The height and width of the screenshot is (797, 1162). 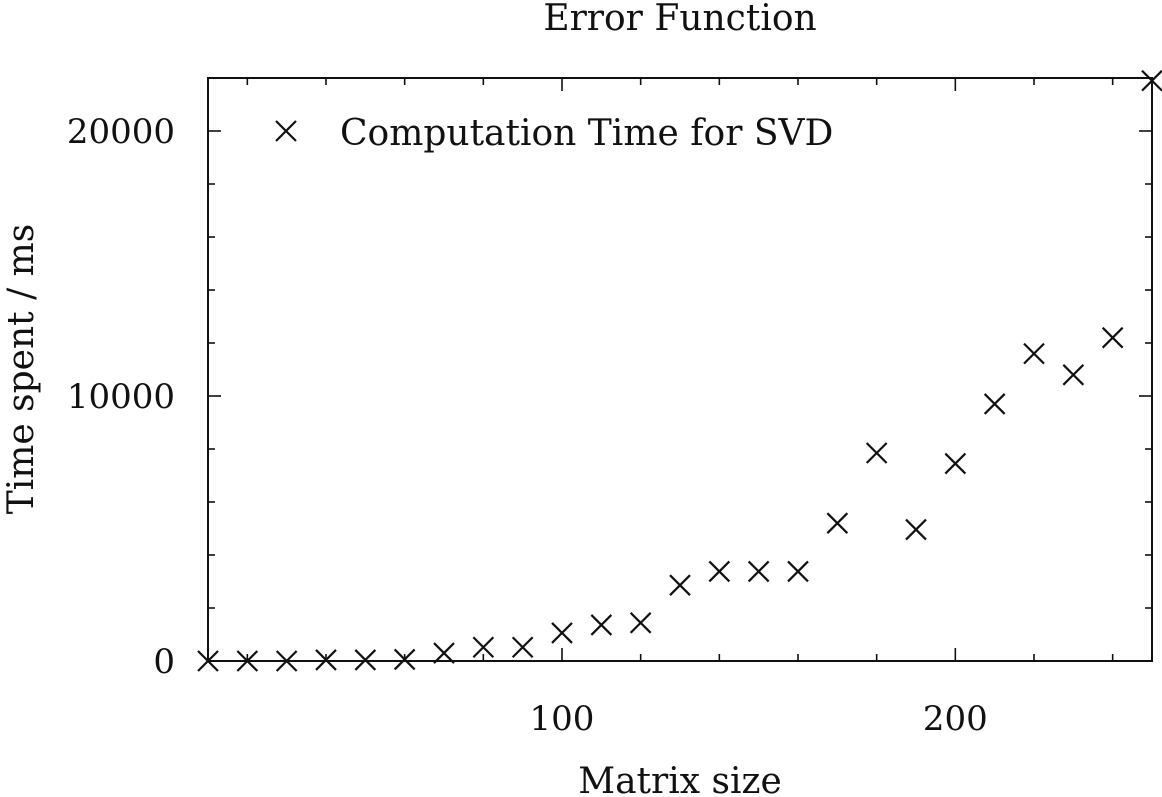 What do you see at coordinates (164, 662) in the screenshot?
I see `y-tick-label: 0` at bounding box center [164, 662].